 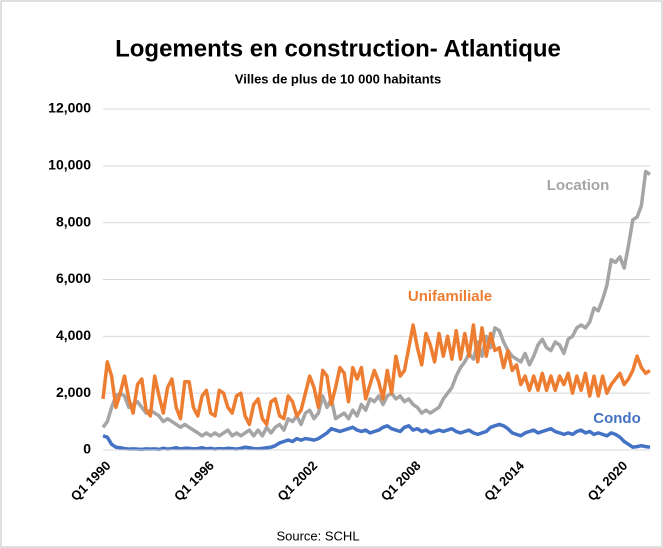 I want to click on y-tick-label: 8,000, so click(x=73, y=221).